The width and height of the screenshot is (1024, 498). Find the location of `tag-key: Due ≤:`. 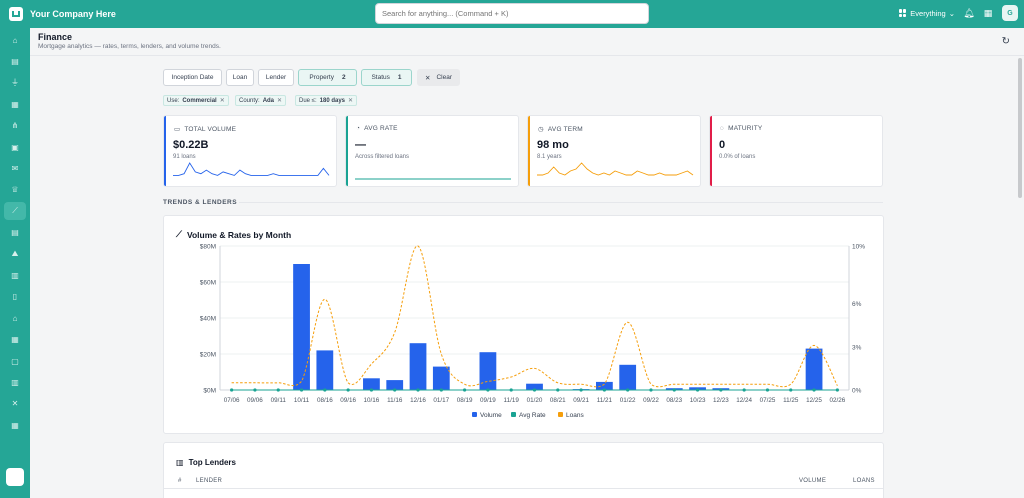

tag-key: Due ≤: is located at coordinates (308, 100).